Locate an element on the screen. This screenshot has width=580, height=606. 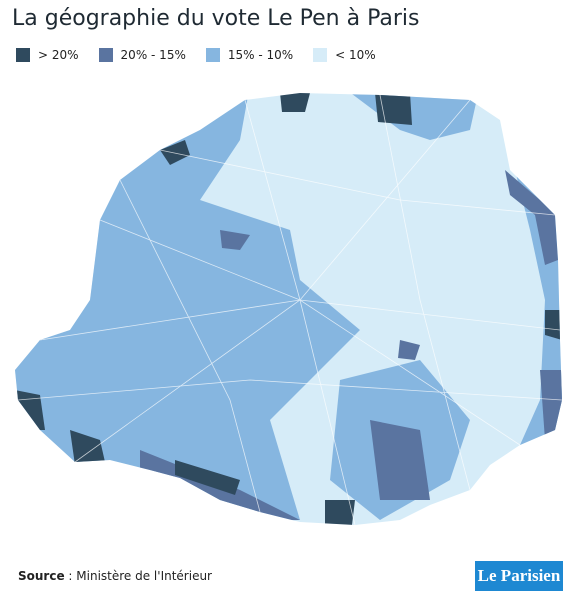
source: Source : Ministère de l'Intérieur is located at coordinates (115, 576).